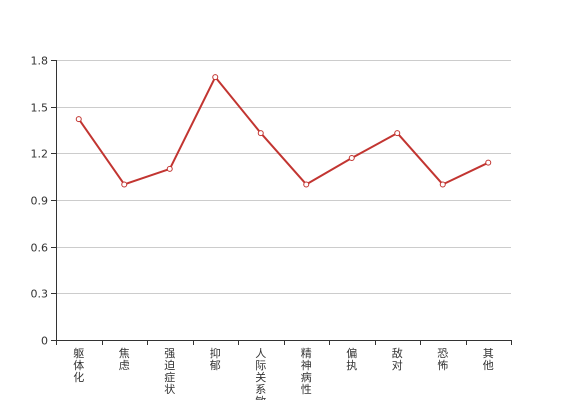  Describe the element at coordinates (40, 61) in the screenshot. I see `y-tick-label: 1.8` at that location.